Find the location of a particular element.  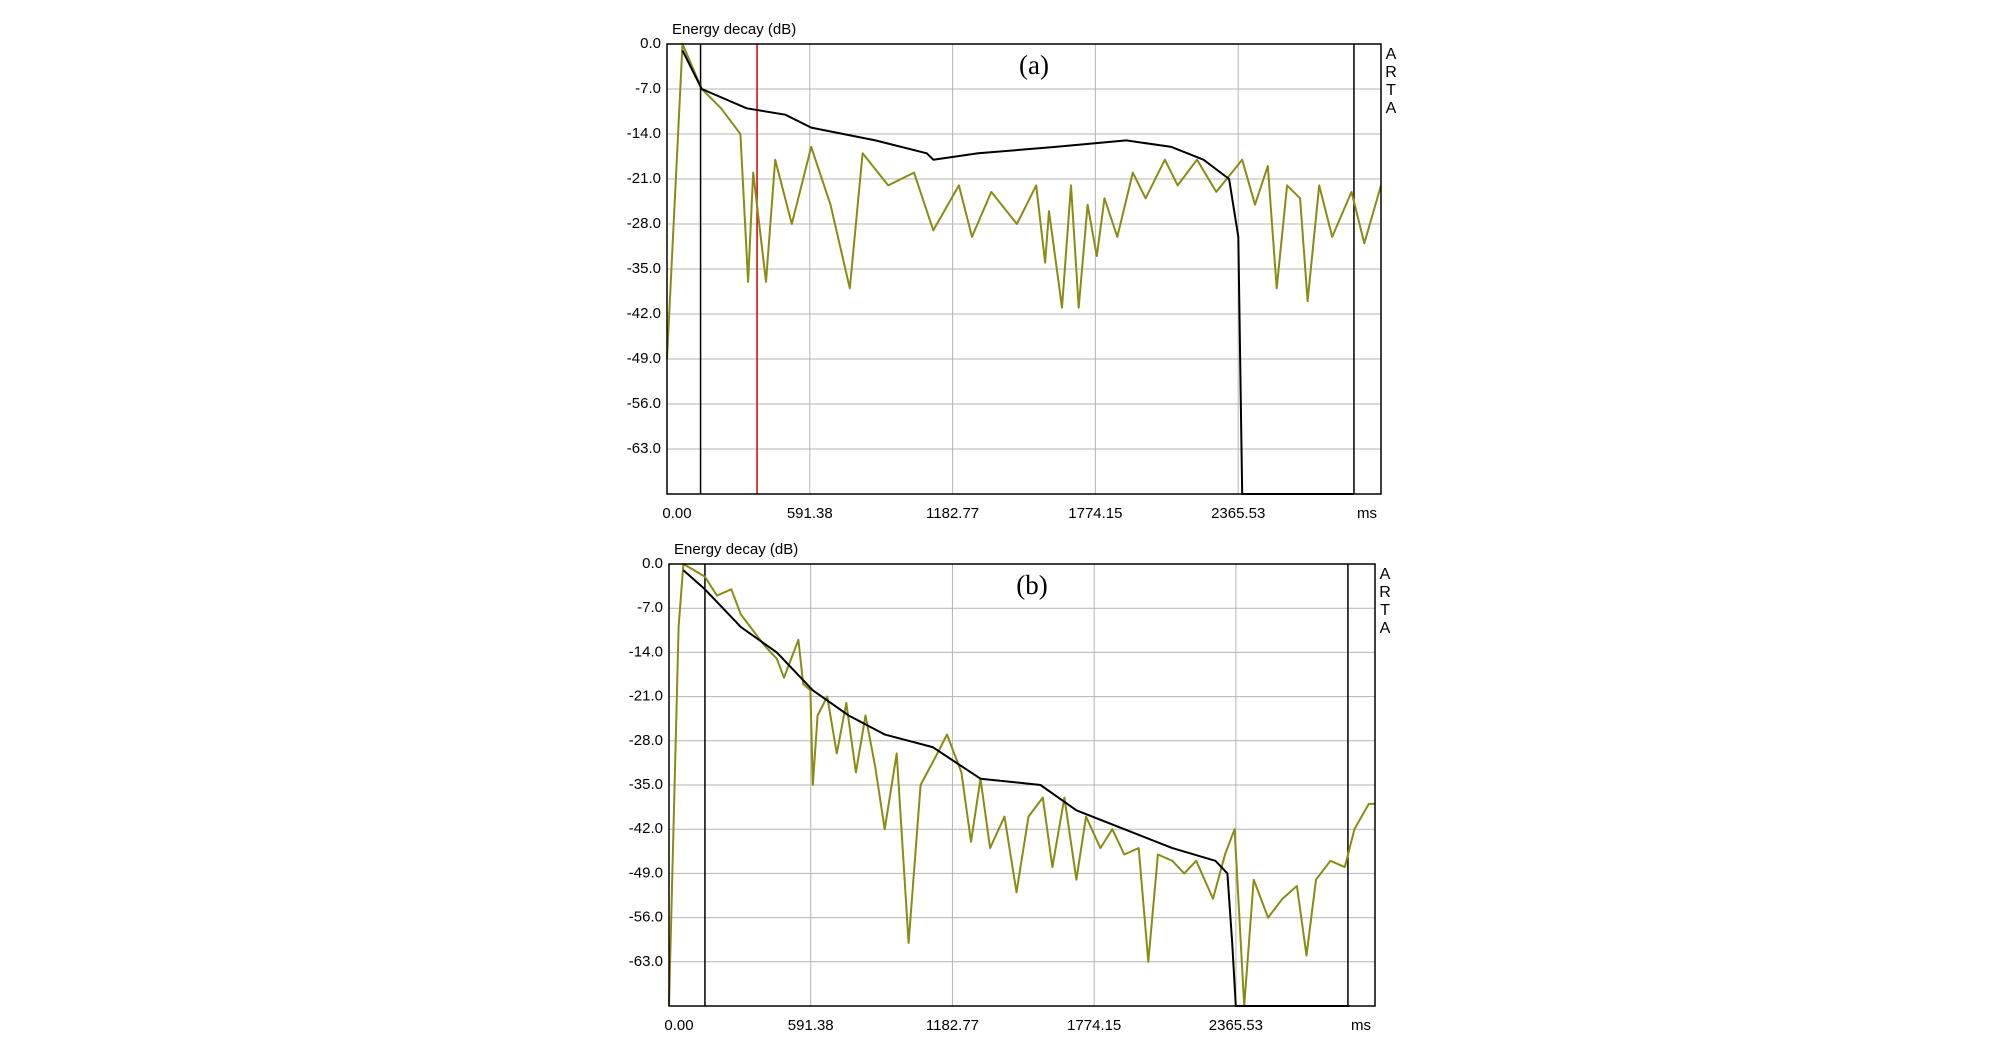

annotation: (b) is located at coordinates (1031, 585).